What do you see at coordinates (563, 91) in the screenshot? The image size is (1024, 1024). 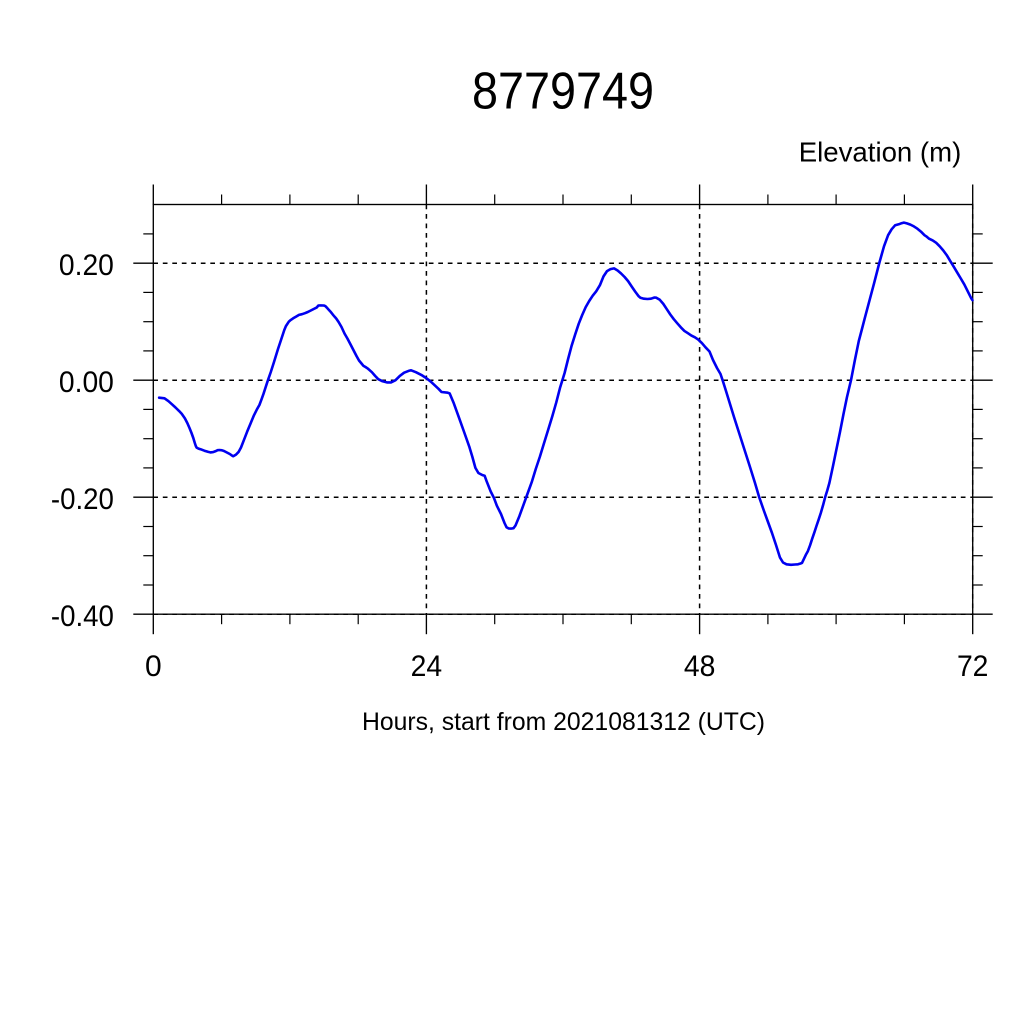 I see `svg-text: 8779749` at bounding box center [563, 91].